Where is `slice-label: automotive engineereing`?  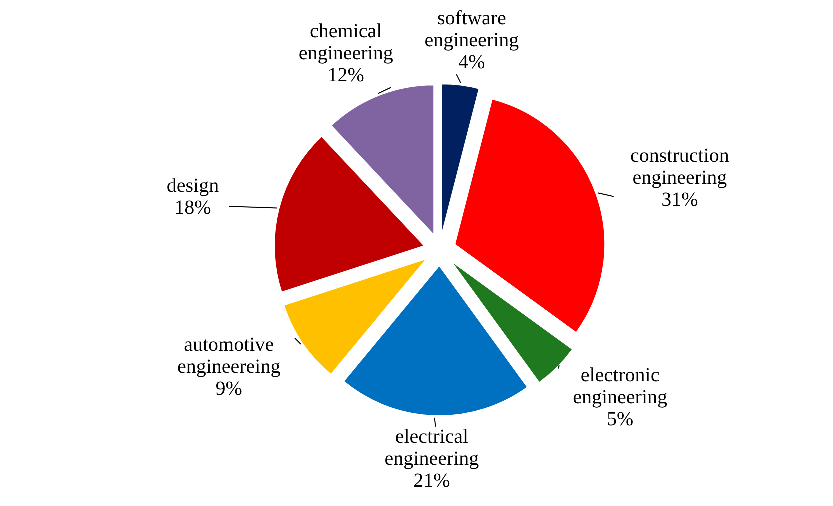 slice-label: automotive engineereing is located at coordinates (229, 356).